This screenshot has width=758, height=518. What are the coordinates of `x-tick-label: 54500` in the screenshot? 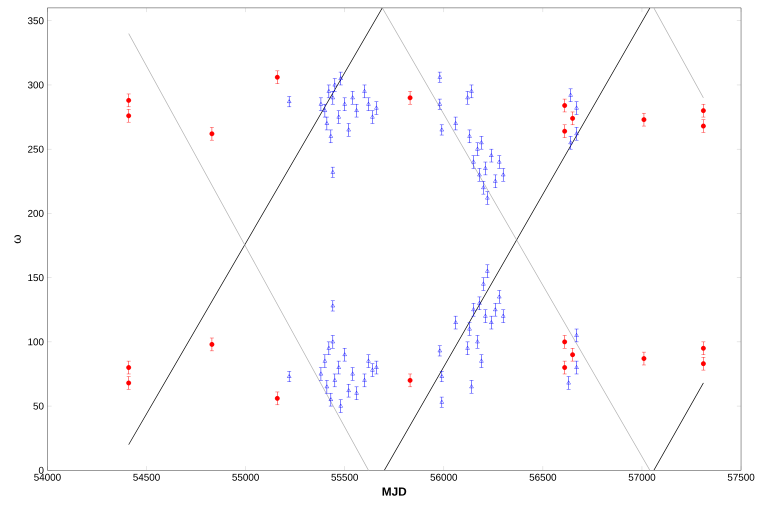 It's located at (146, 477).